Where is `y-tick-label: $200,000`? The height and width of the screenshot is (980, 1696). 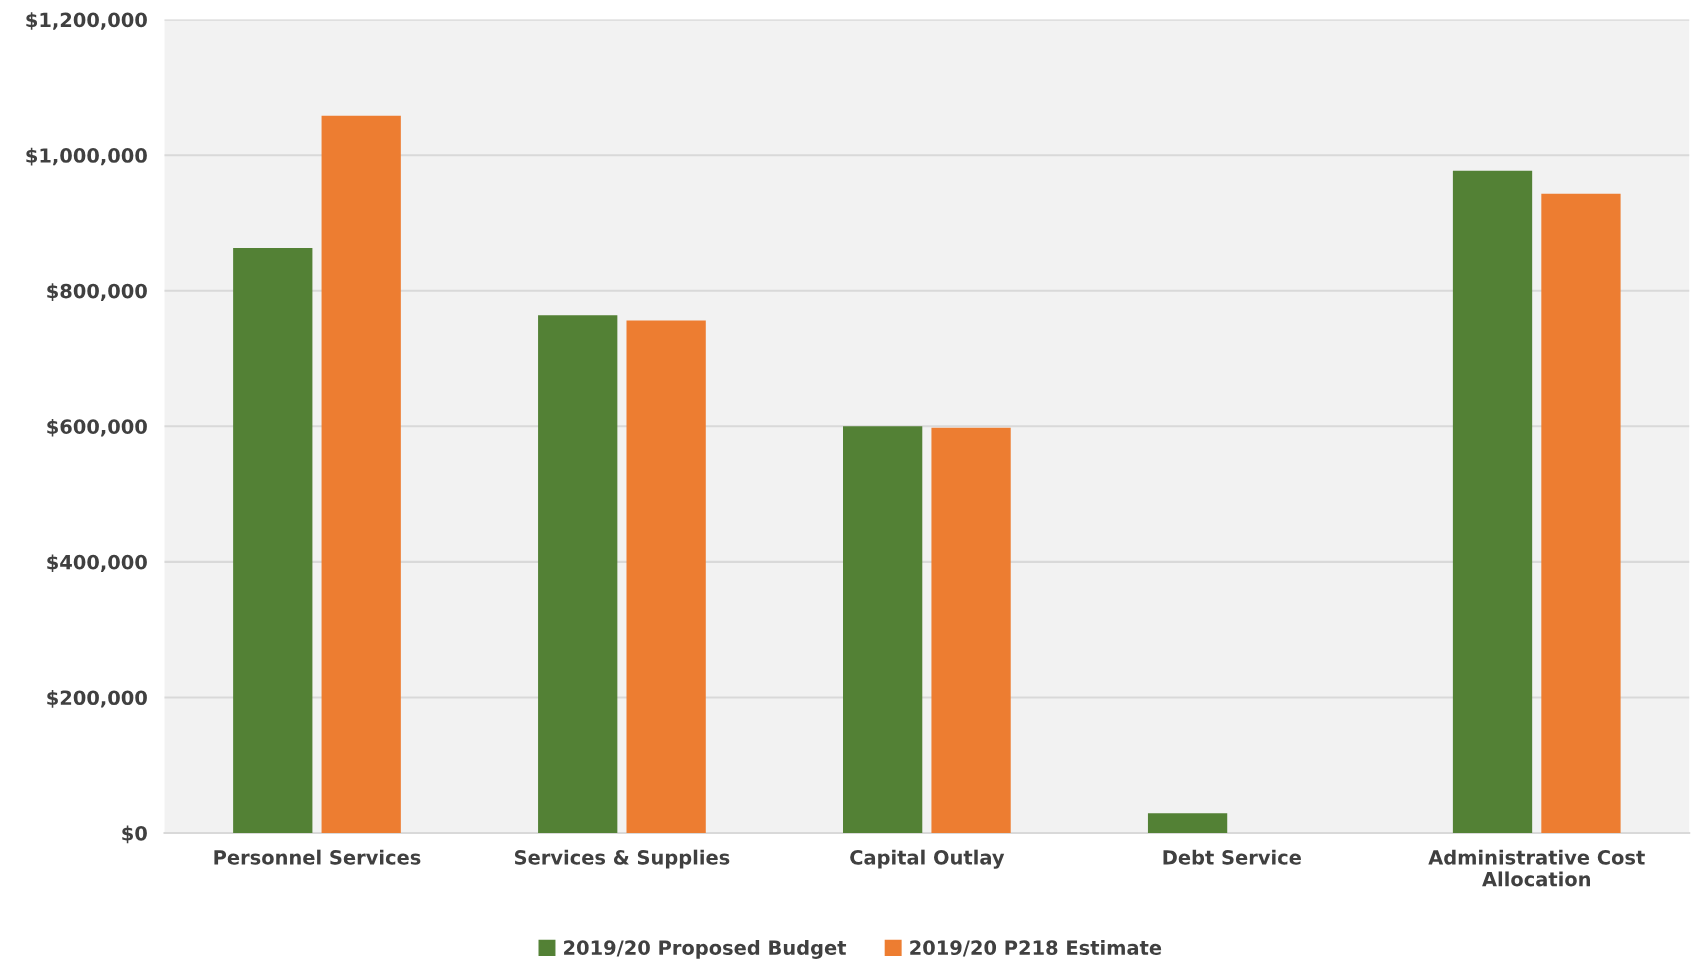 y-tick-label: $200,000 is located at coordinates (97, 699).